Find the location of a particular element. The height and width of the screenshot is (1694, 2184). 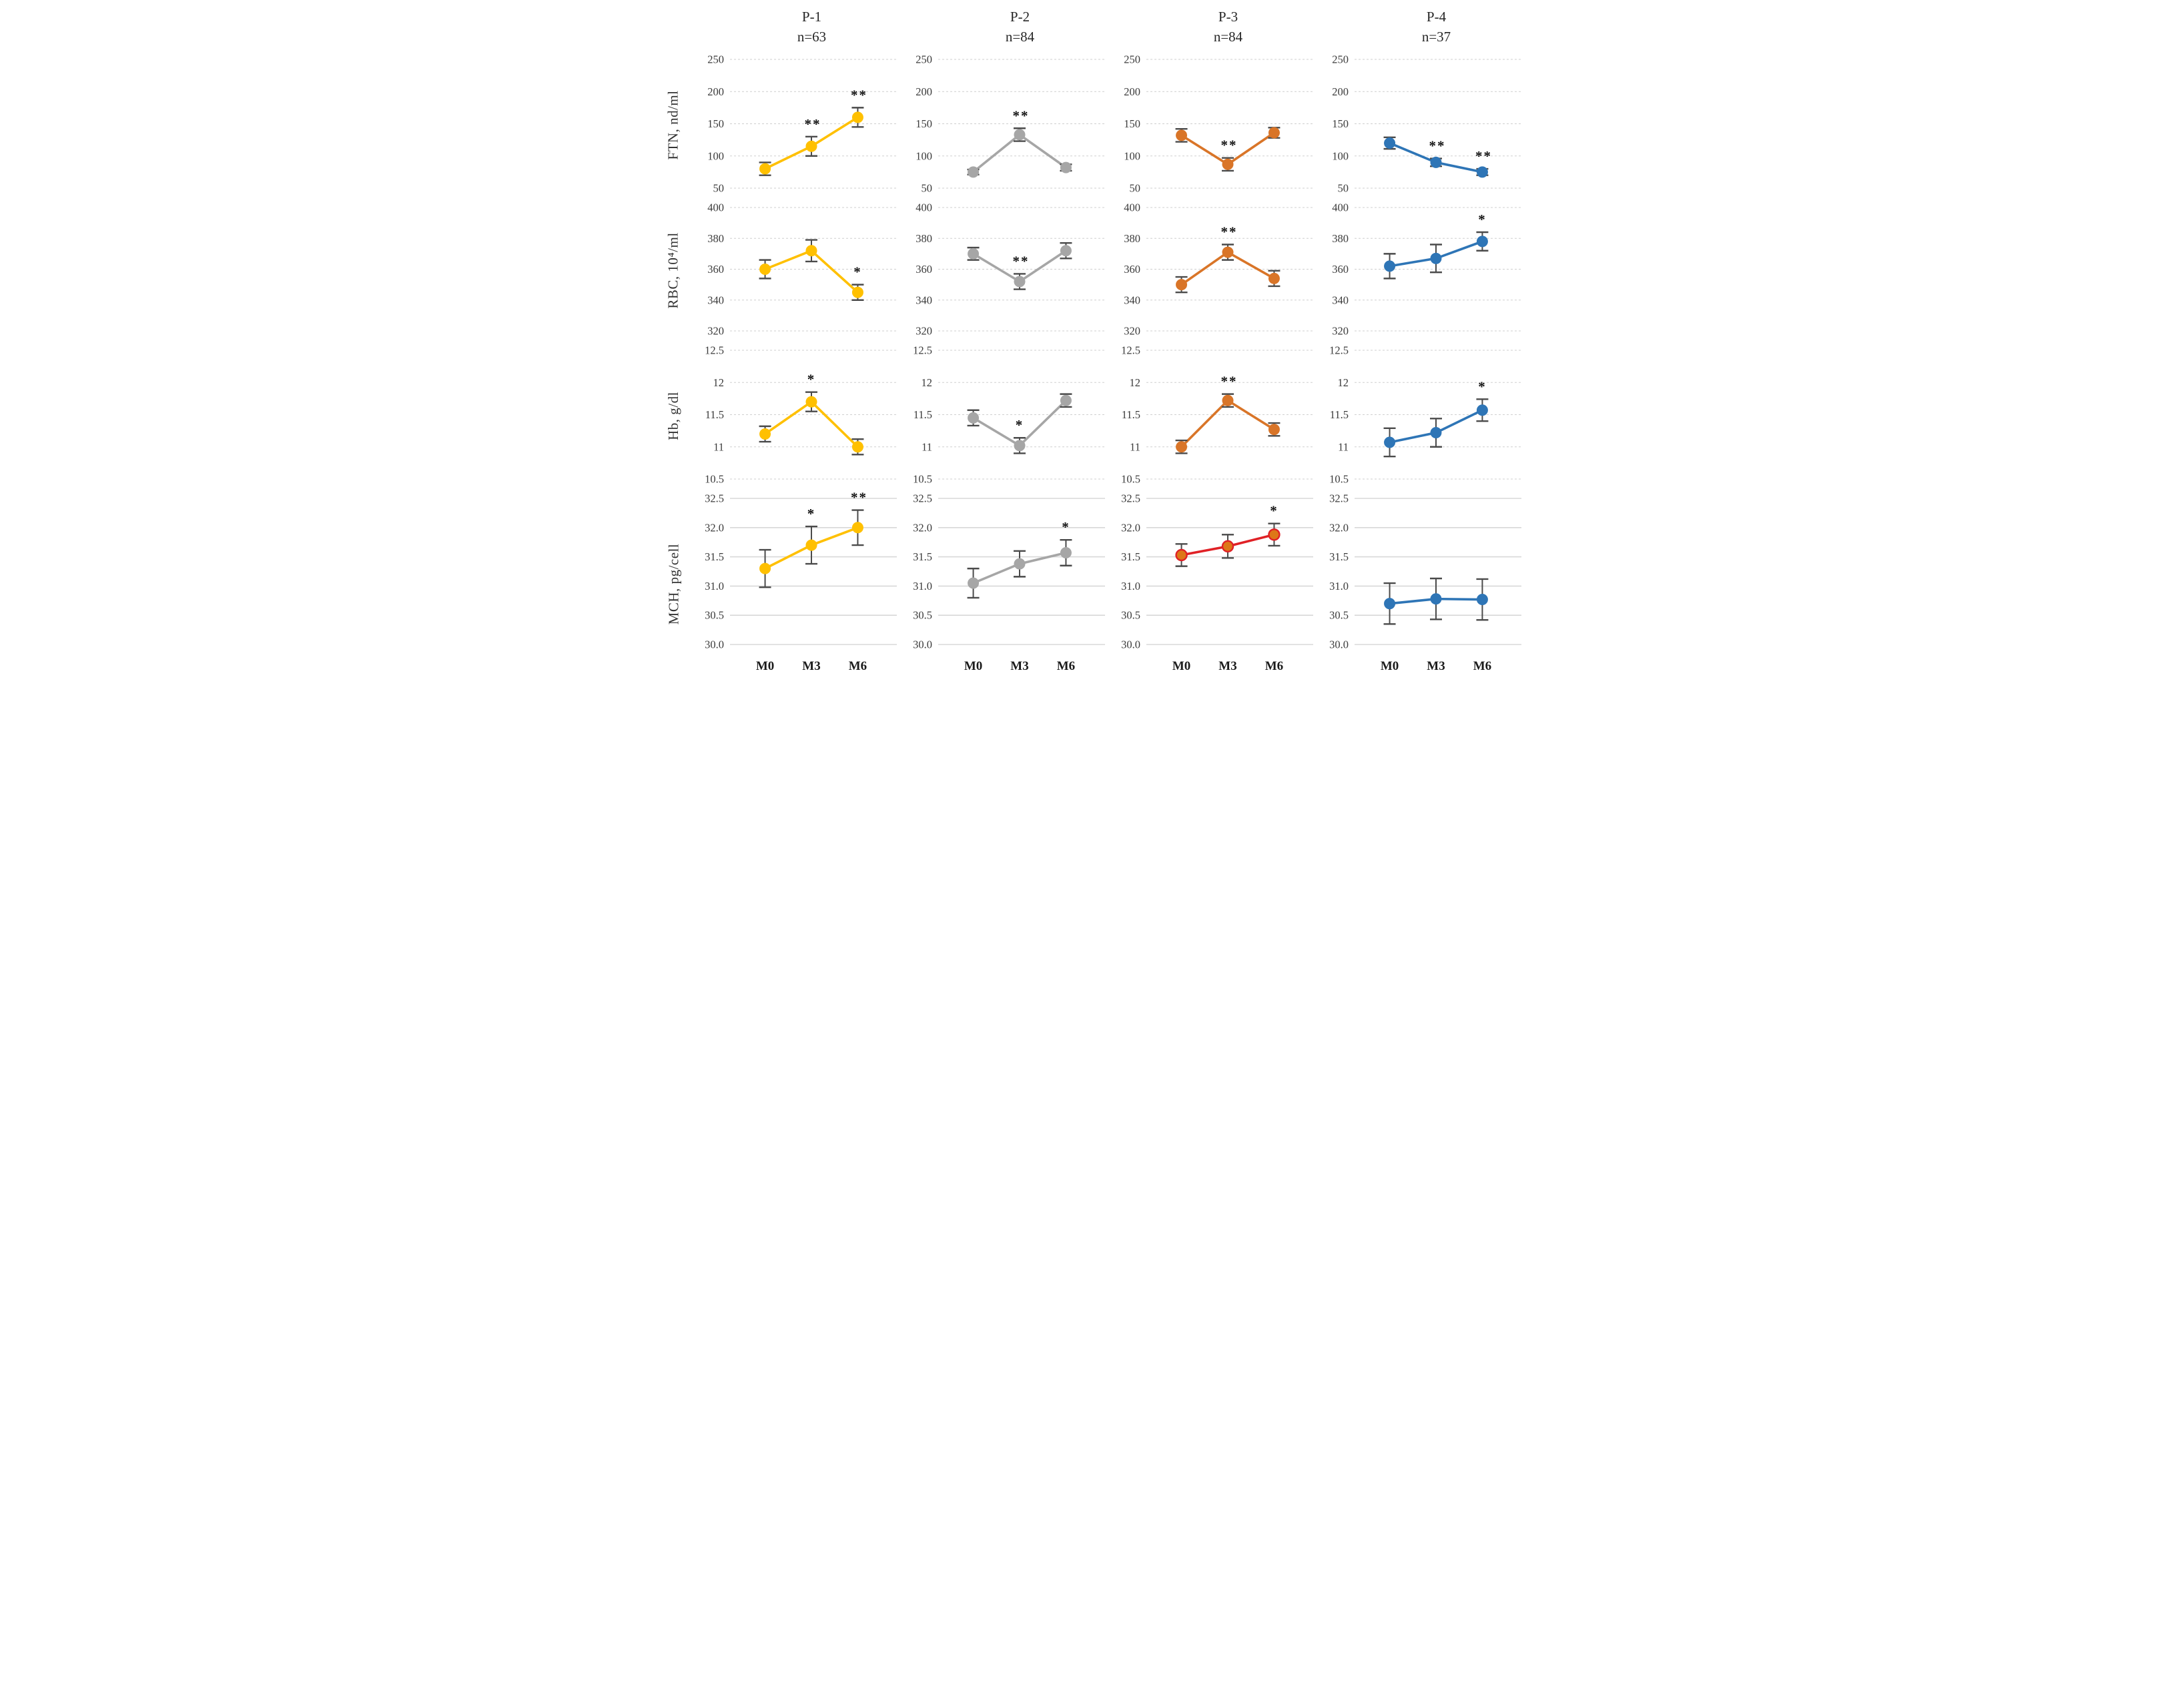

chart-svg: 400 380 360 340 320 ** is located at coordinates (1010, 269).